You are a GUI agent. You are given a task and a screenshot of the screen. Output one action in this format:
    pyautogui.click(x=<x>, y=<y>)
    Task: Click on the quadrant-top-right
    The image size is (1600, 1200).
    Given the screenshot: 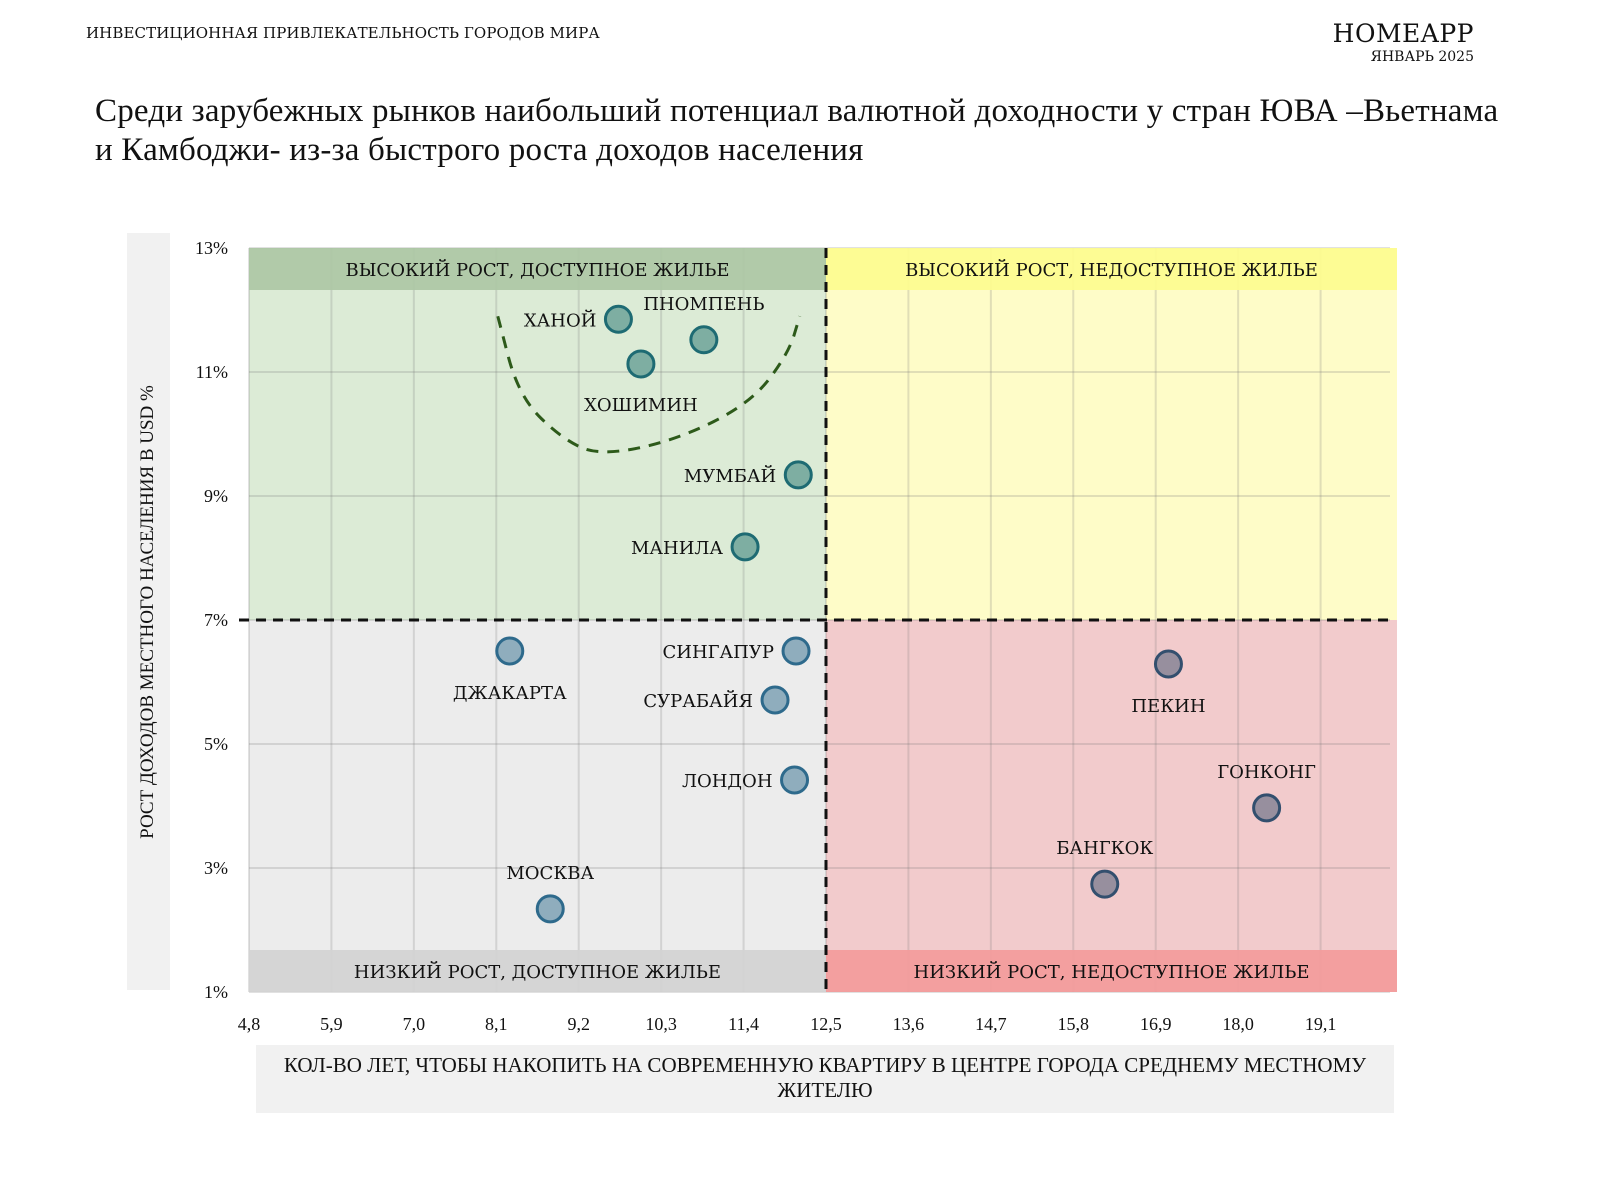 What is the action you would take?
    pyautogui.click(x=1111, y=434)
    